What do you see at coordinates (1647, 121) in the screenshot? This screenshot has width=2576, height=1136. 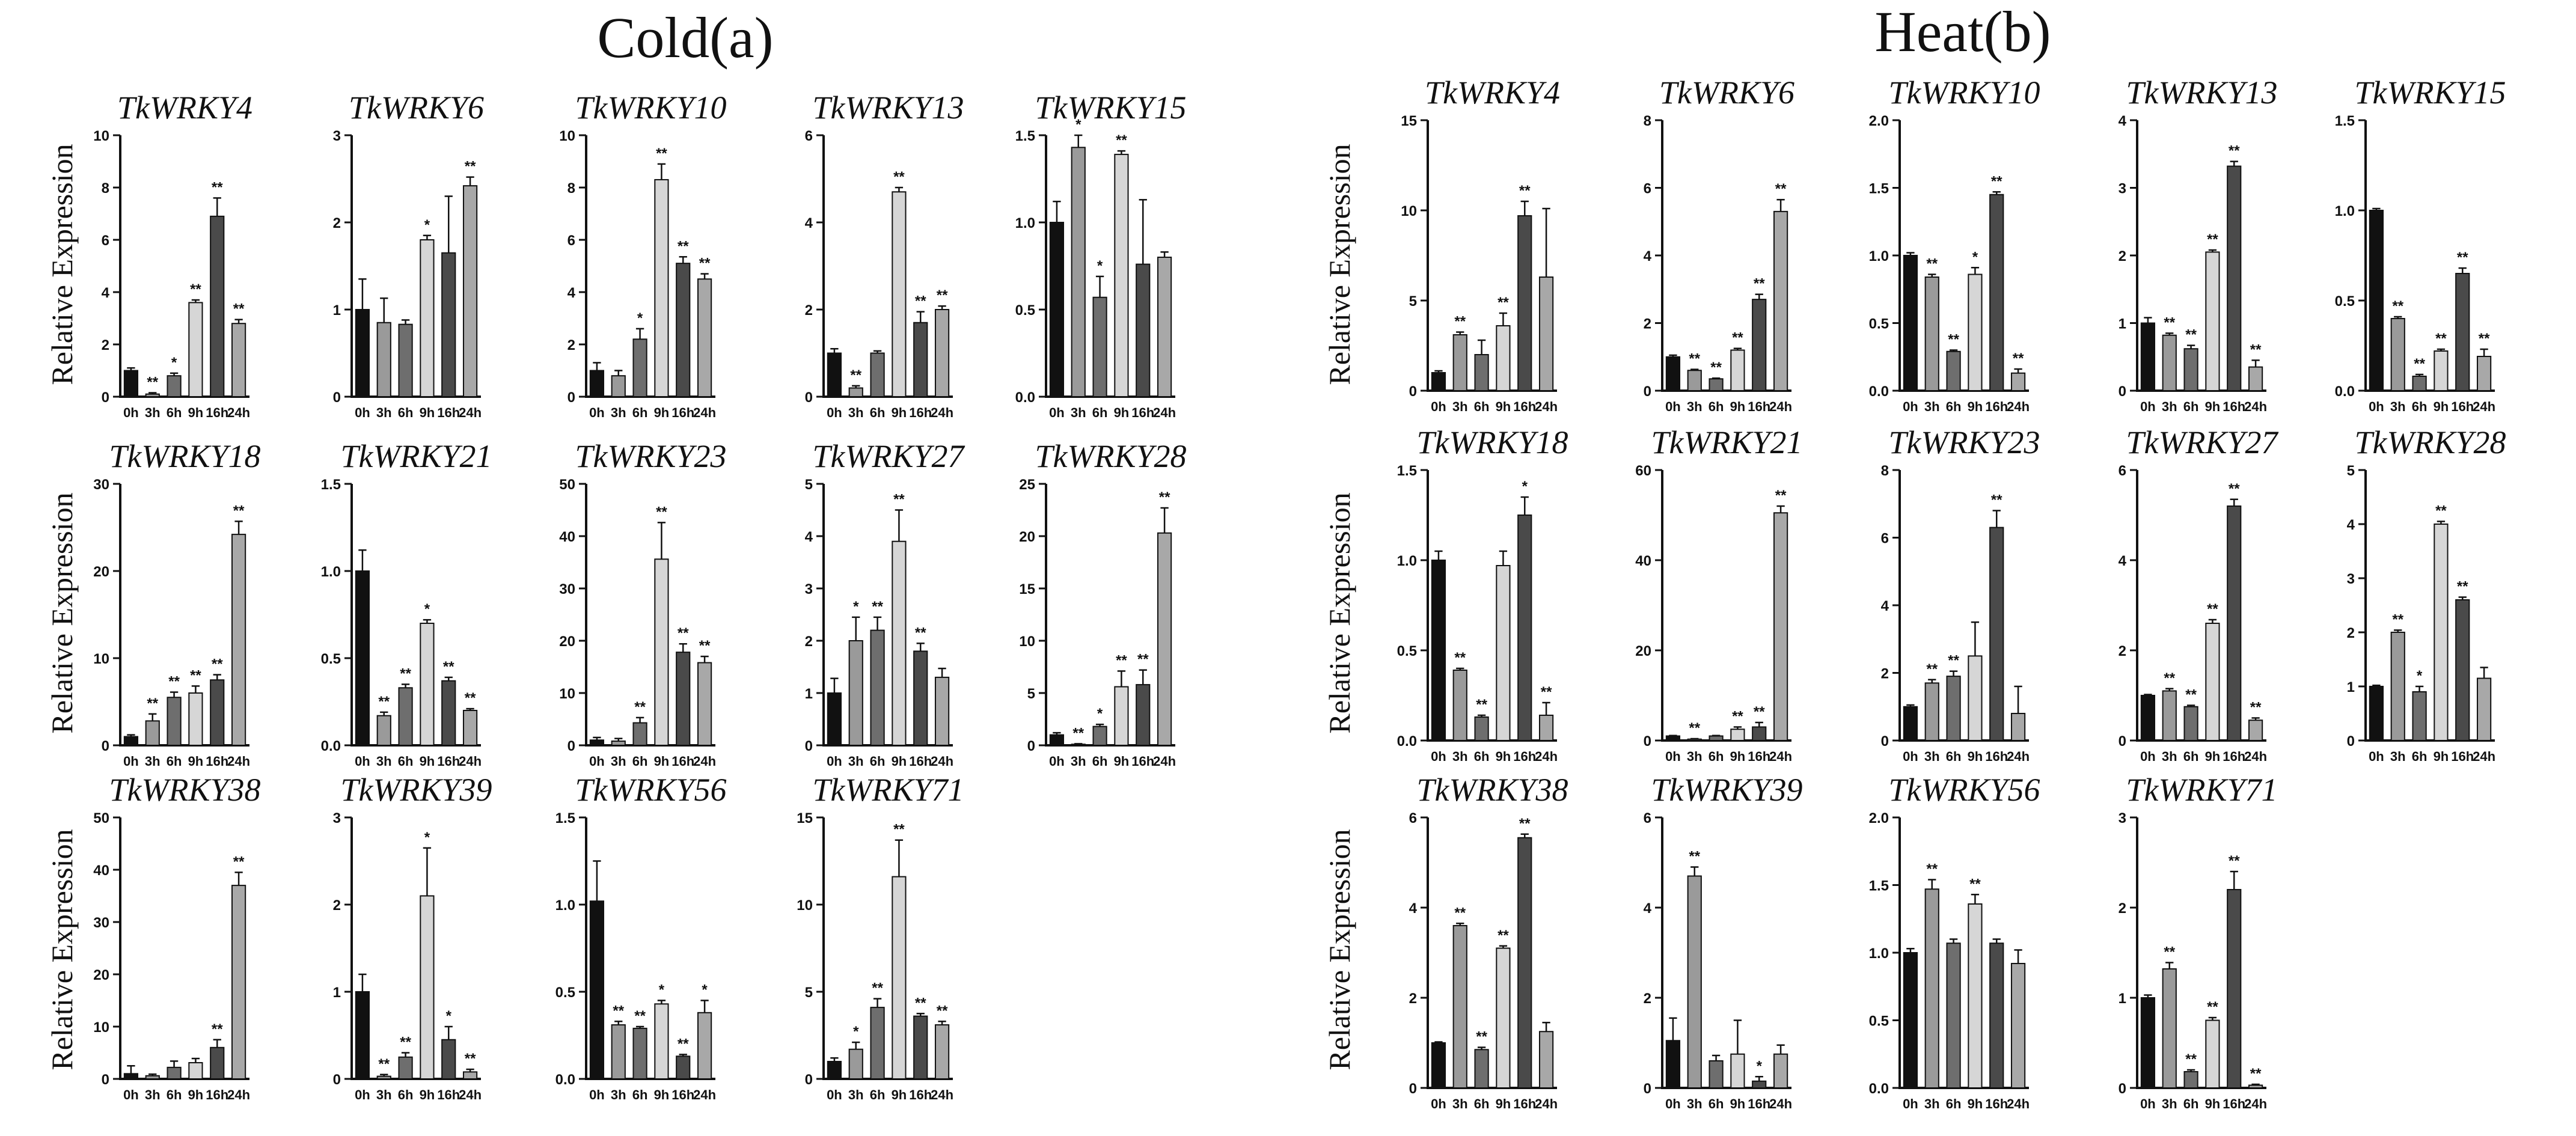 I see `y-tick-label: 8` at bounding box center [1647, 121].